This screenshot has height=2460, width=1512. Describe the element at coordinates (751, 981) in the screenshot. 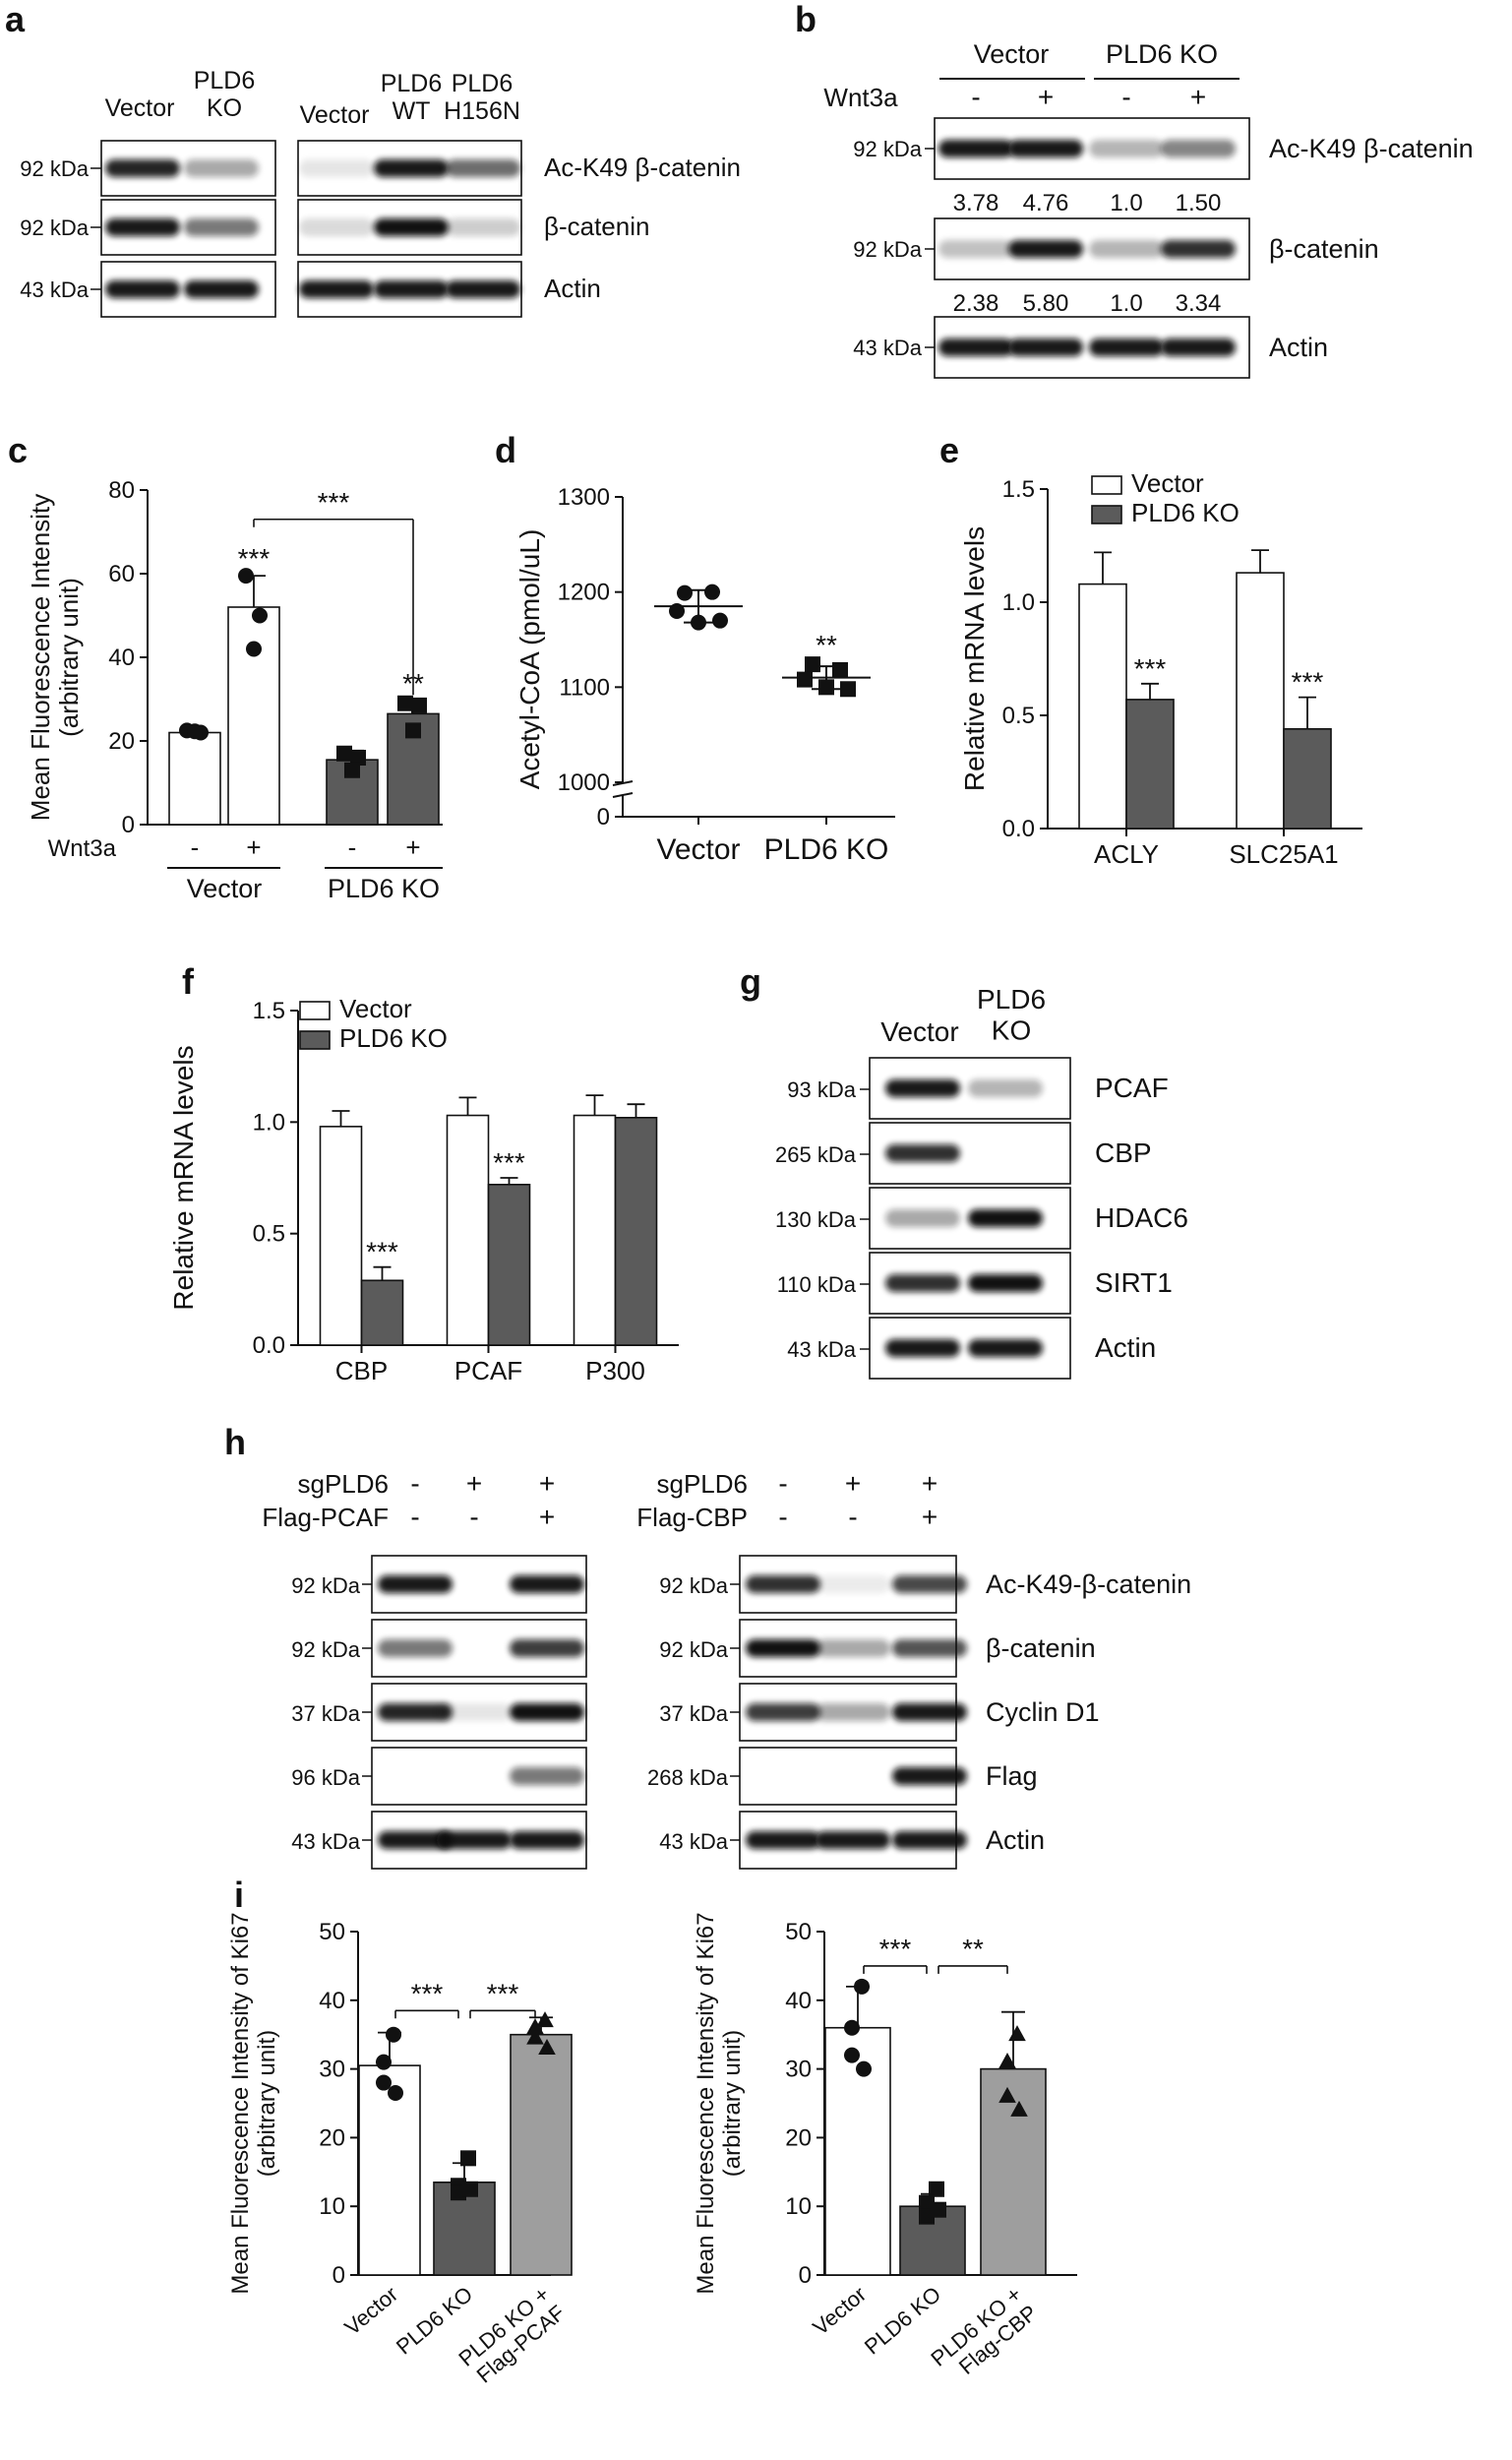

I see `panel-letter: g` at that location.